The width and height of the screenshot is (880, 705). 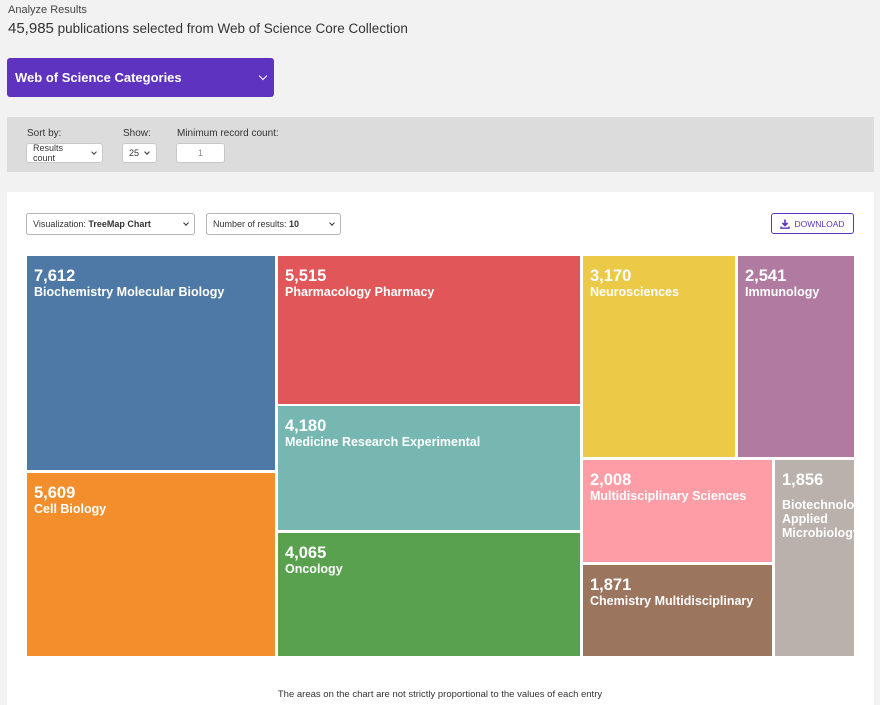 I want to click on treemap-label: Neurosciences, so click(x=634, y=292).